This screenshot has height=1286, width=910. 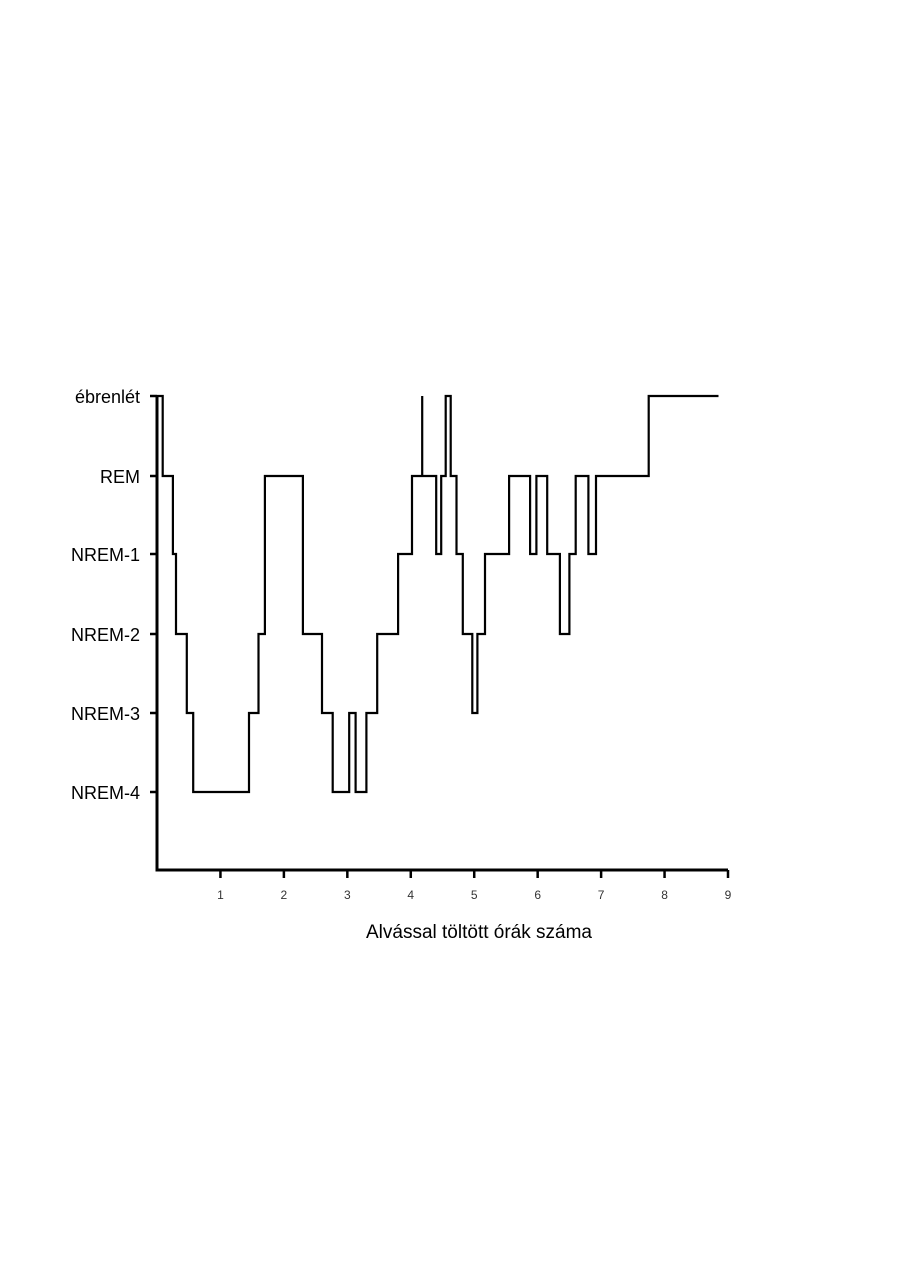 What do you see at coordinates (410, 895) in the screenshot?
I see `x-tick-label: 4` at bounding box center [410, 895].